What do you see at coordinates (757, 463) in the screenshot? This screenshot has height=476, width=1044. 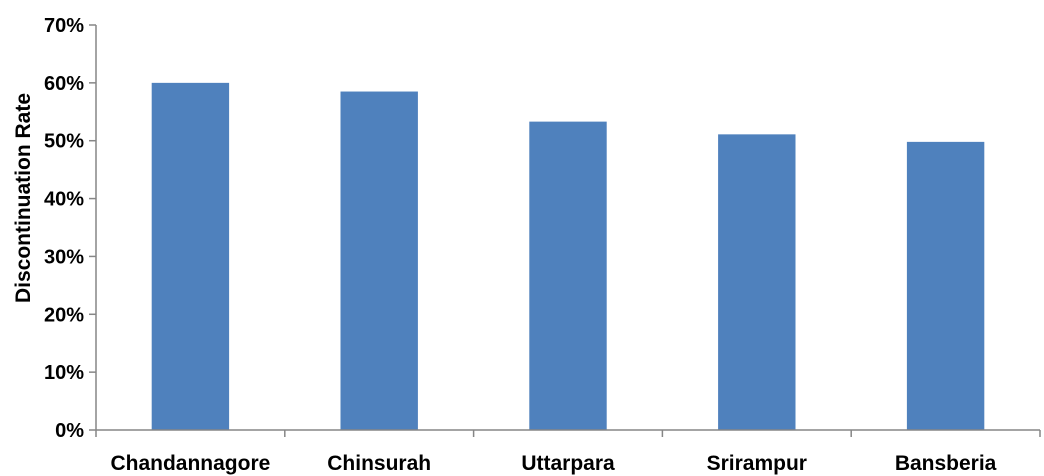 I see `x-category-label: Srirampur` at bounding box center [757, 463].